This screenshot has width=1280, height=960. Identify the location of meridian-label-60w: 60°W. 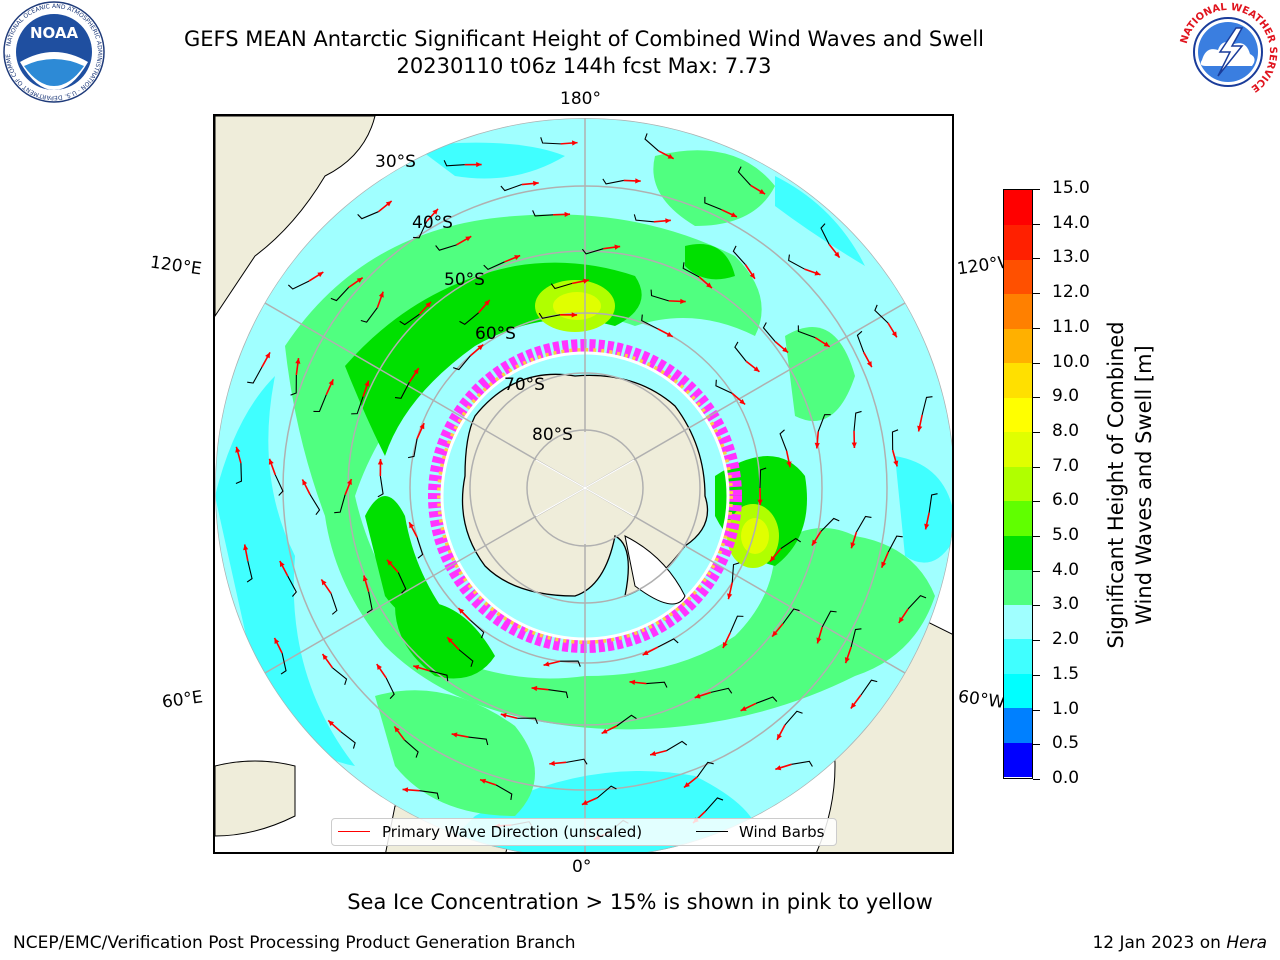
(981, 700).